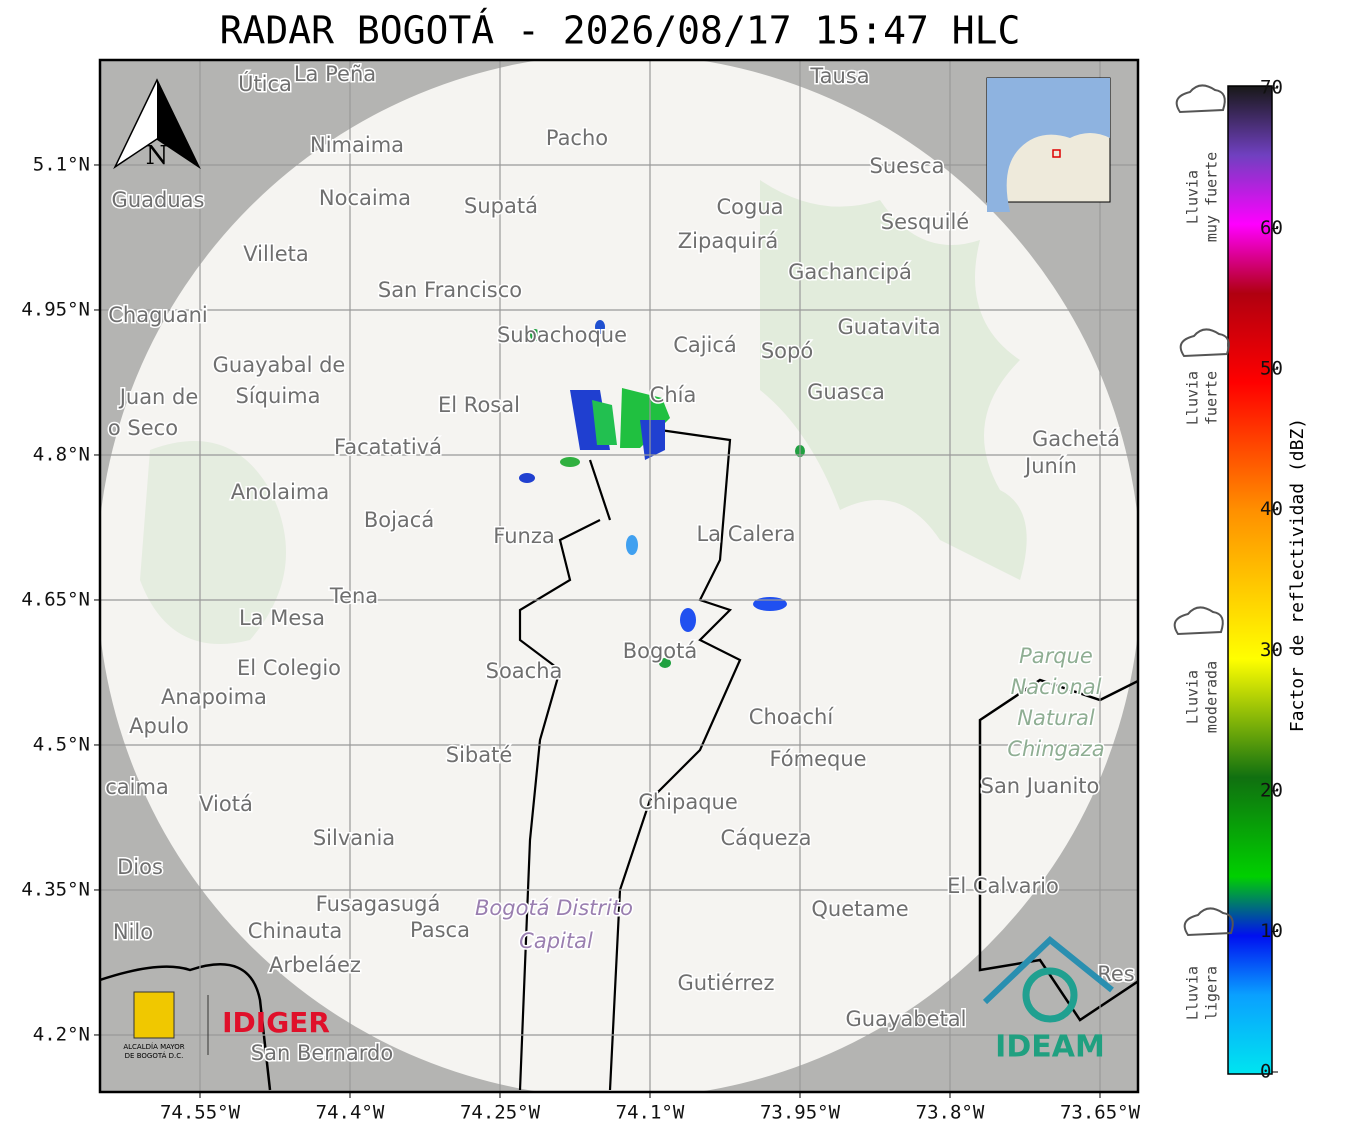 The height and width of the screenshot is (1143, 1349). I want to click on place-label: Nacional, so click(1056, 687).